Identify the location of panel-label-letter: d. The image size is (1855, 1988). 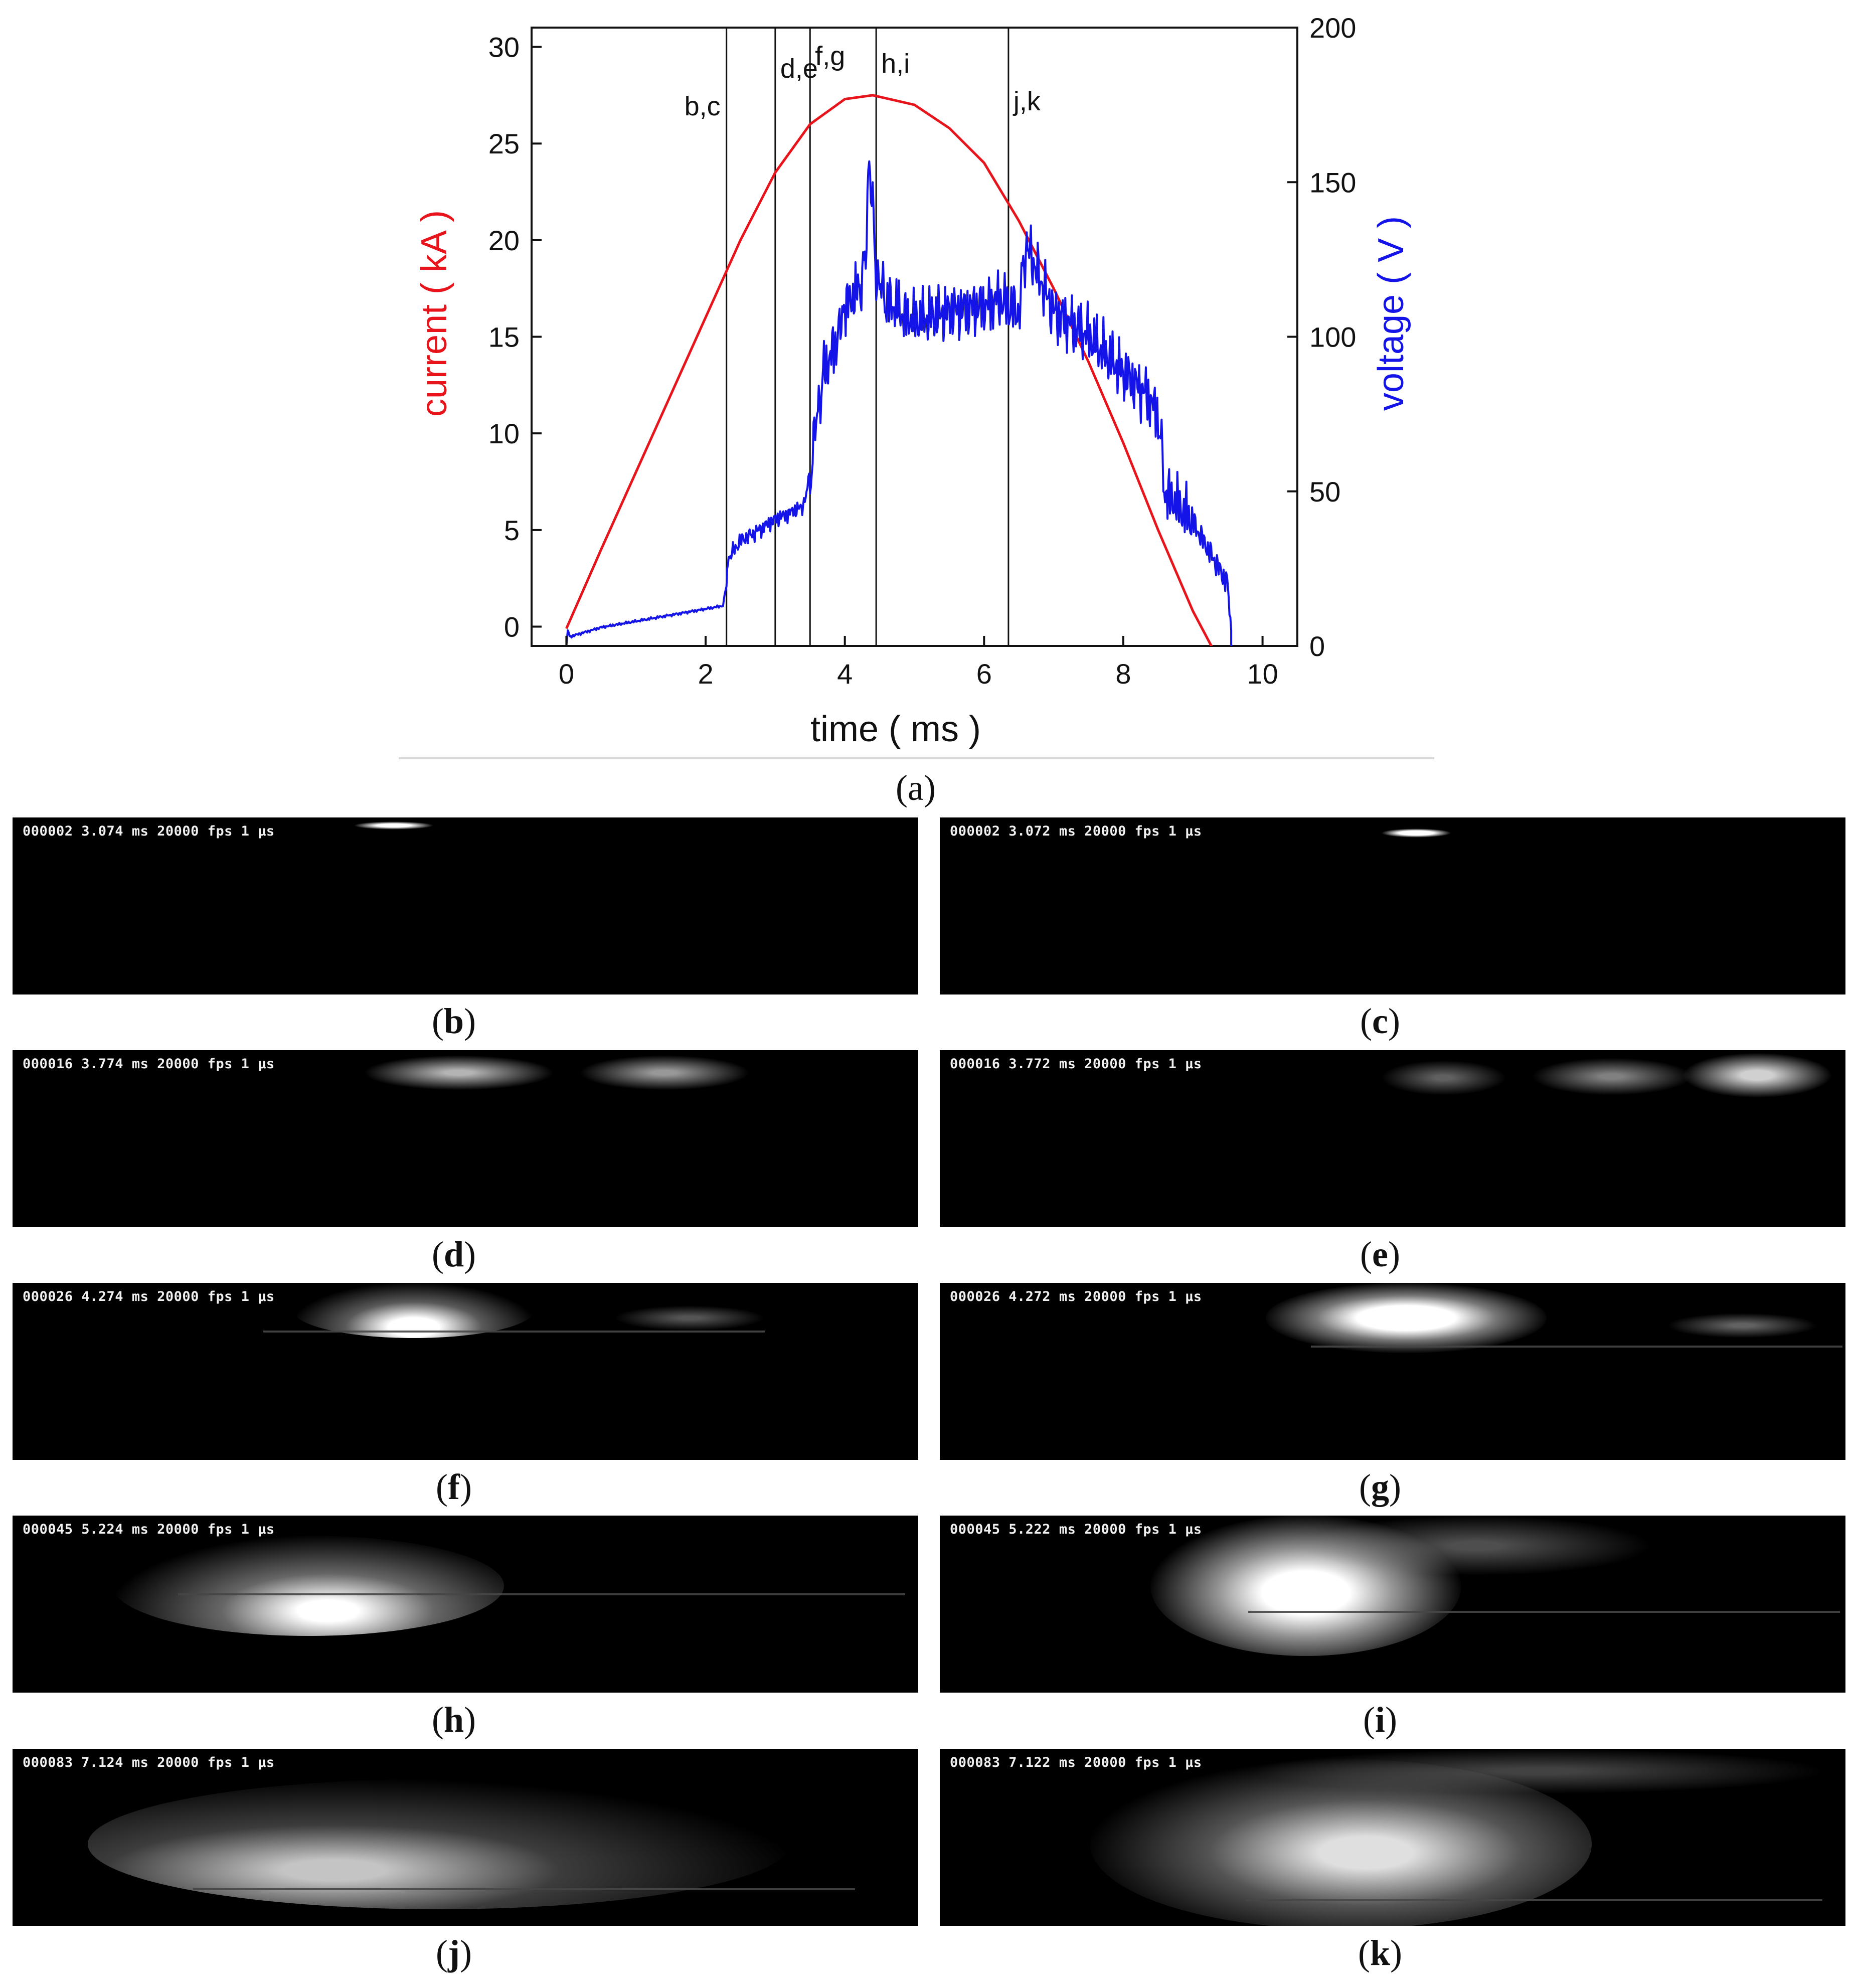
(453, 1254).